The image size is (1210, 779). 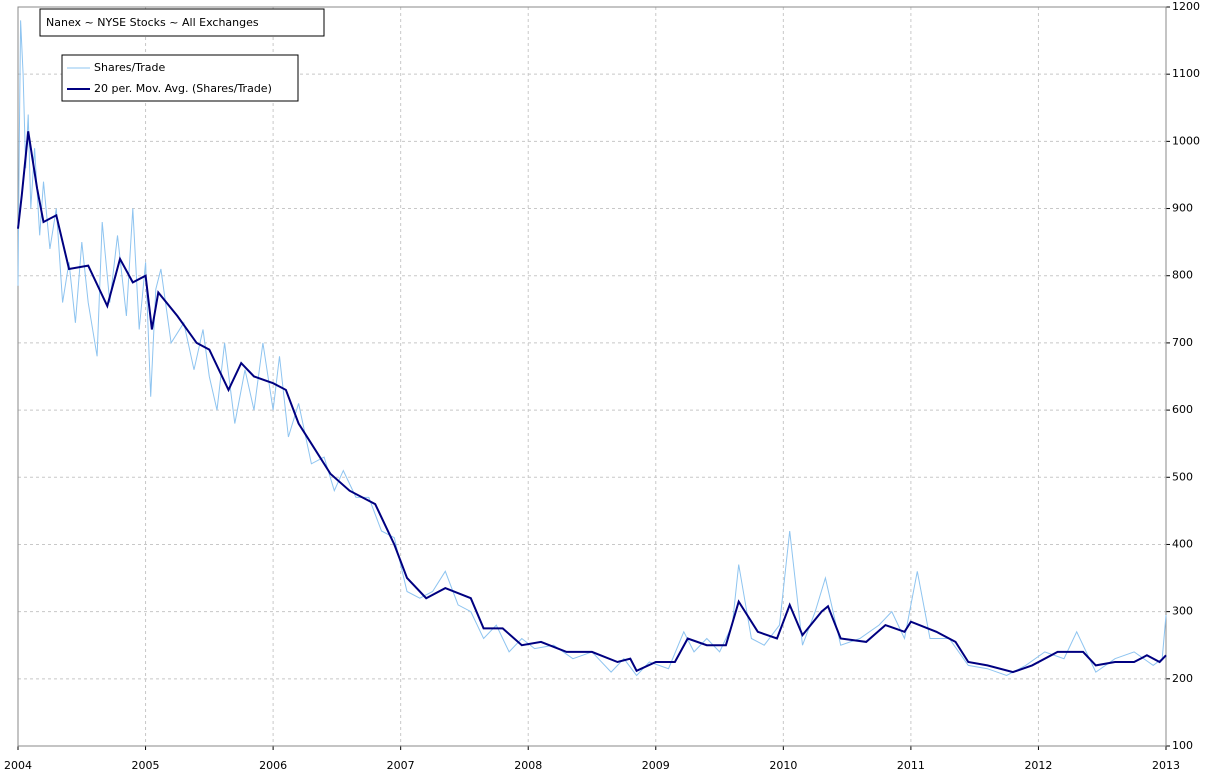 What do you see at coordinates (911, 765) in the screenshot?
I see `x-tick-label: 2011` at bounding box center [911, 765].